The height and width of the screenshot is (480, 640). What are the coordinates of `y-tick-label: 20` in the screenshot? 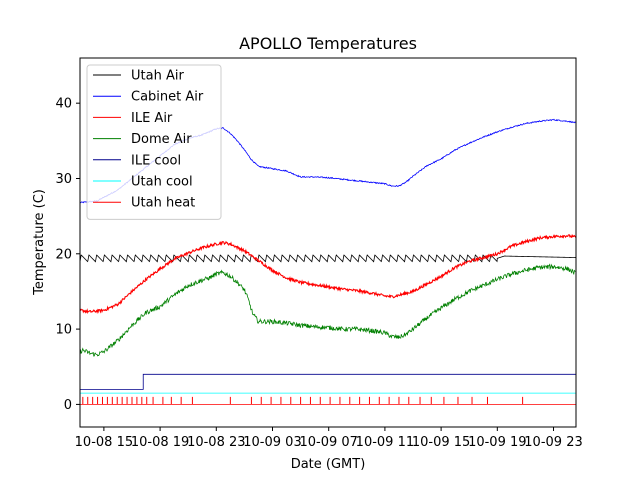 It's located at (63, 254).